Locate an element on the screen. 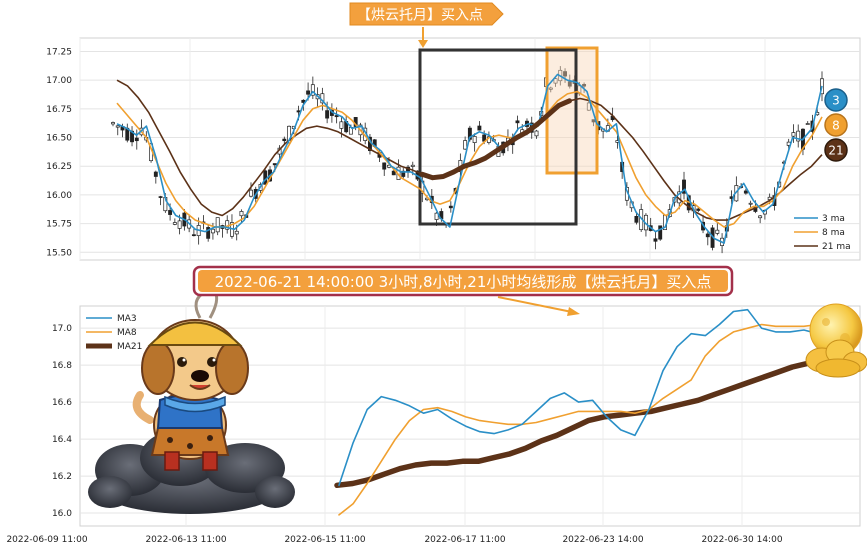  golden-cloud-icon is located at coordinates (836, 358).